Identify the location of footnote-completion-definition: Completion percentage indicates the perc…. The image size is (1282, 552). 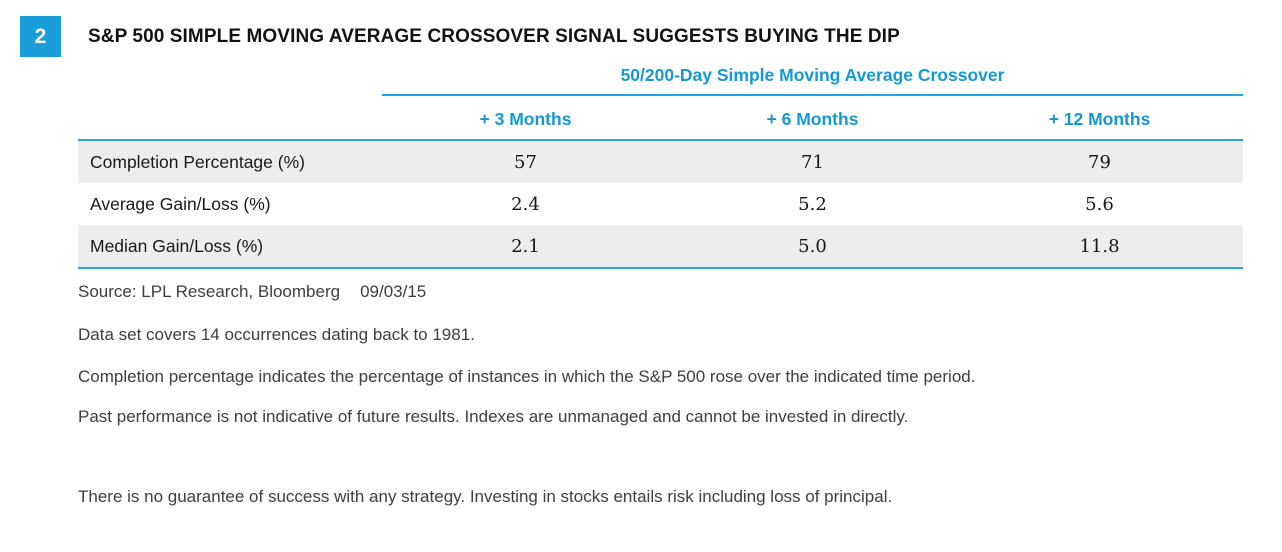
(527, 376).